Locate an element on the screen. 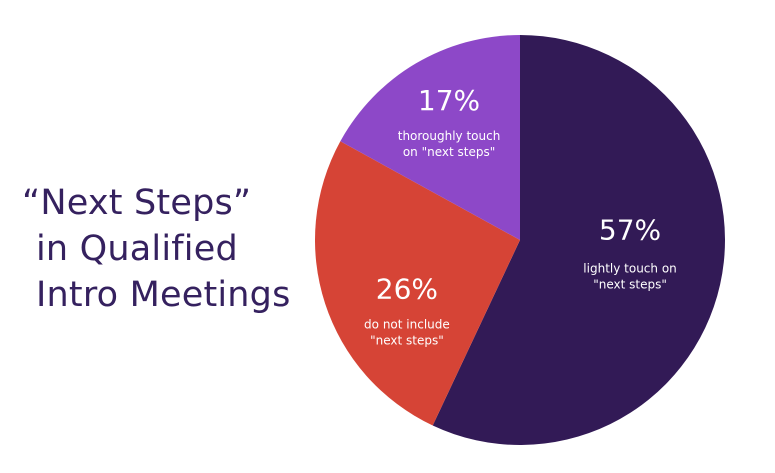 The height and width of the screenshot is (473, 775). pie-description-label-lightly-touch-2: "next steps" is located at coordinates (630, 285).